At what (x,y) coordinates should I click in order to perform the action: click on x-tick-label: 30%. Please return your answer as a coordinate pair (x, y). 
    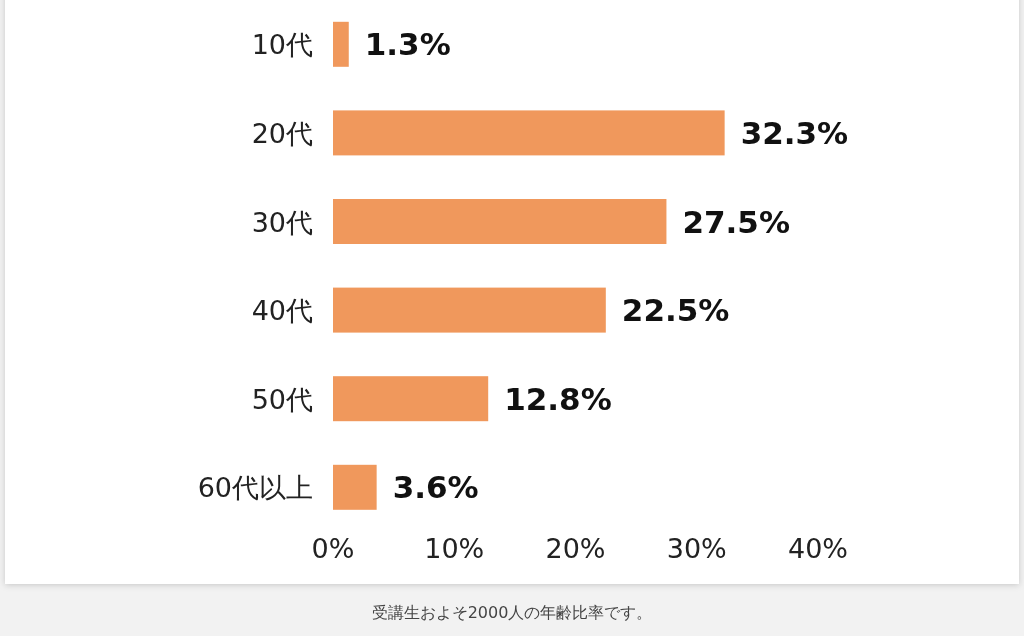
    Looking at the image, I should click on (696, 548).